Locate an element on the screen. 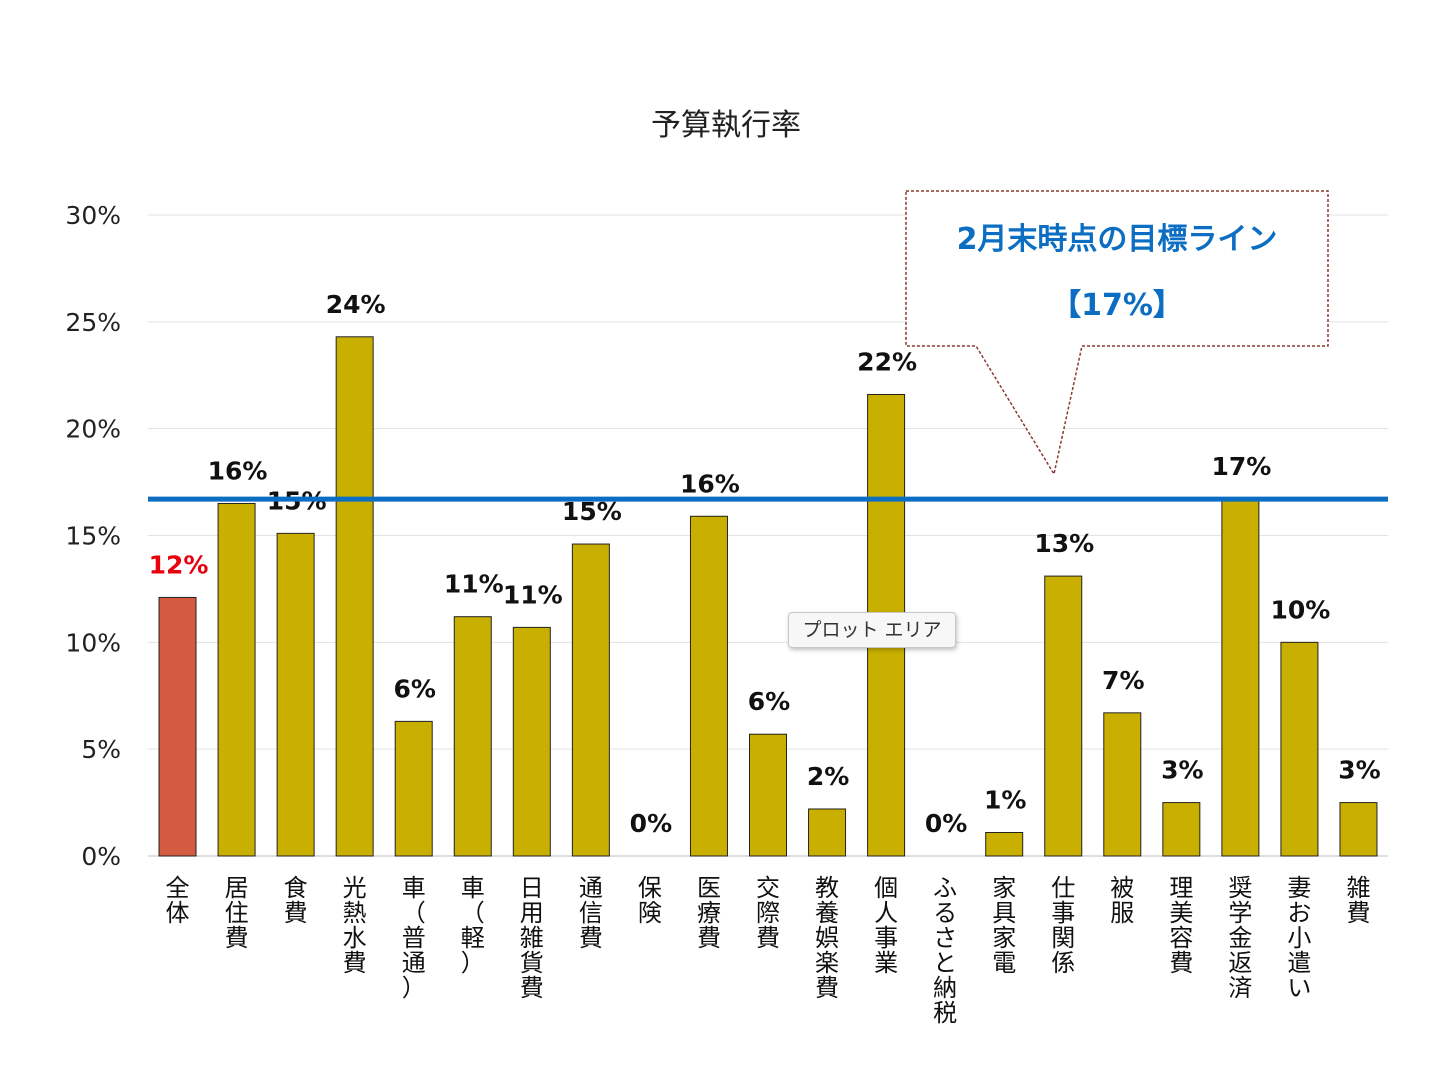  callout-box is located at coordinates (1117, 333).